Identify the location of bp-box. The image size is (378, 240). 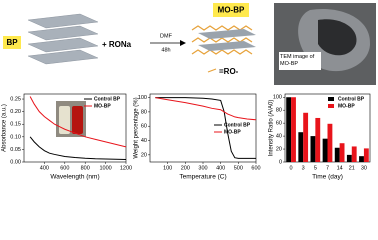
(12, 42).